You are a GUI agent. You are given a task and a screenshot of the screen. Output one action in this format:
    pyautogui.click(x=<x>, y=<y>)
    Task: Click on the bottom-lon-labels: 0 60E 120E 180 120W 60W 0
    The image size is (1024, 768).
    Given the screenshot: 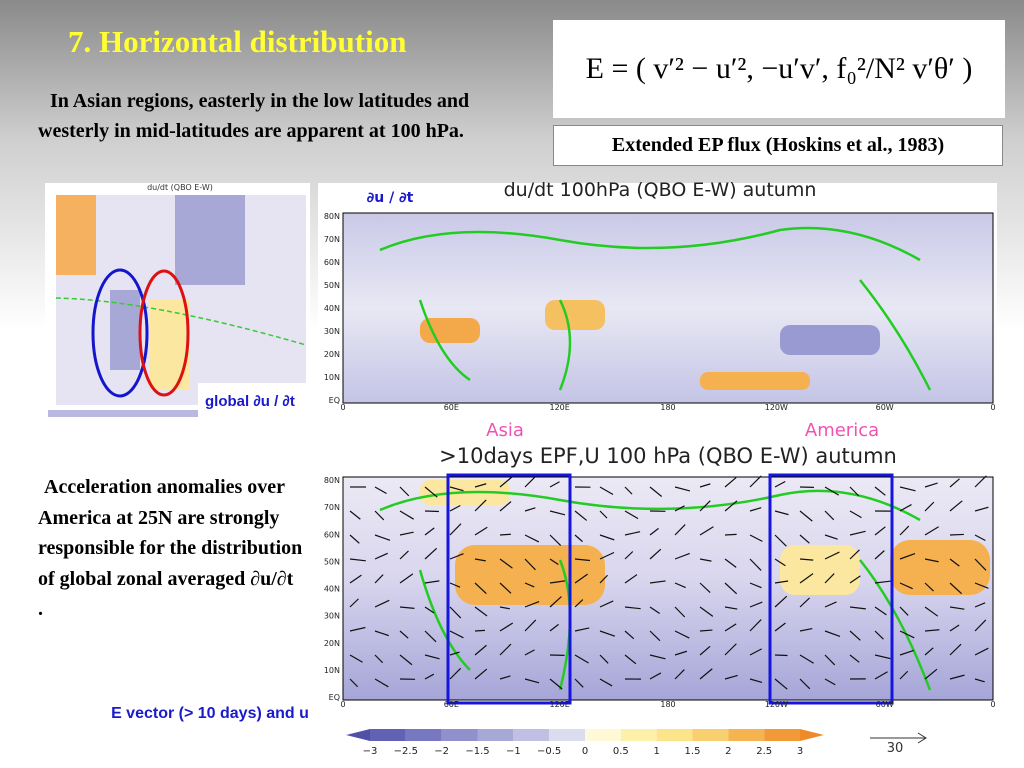 What is the action you would take?
    pyautogui.click(x=667, y=704)
    